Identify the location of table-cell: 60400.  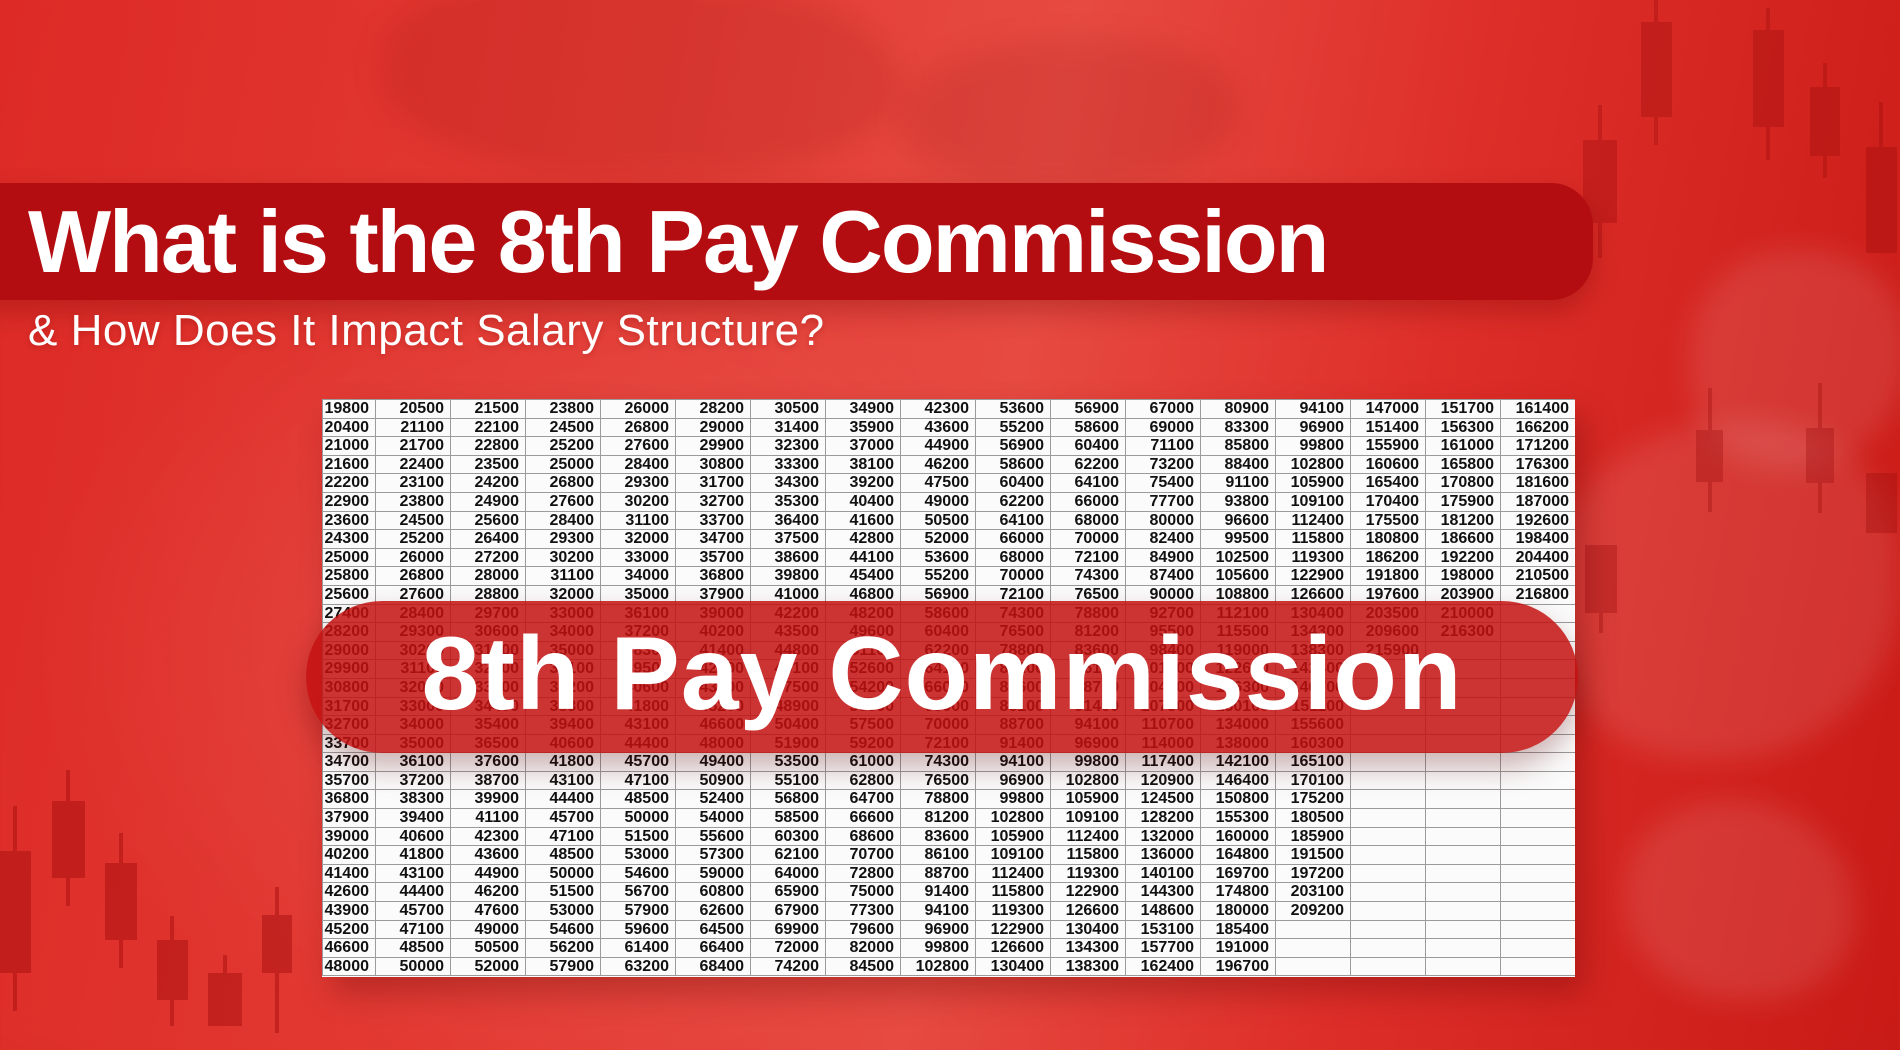
(1088, 446).